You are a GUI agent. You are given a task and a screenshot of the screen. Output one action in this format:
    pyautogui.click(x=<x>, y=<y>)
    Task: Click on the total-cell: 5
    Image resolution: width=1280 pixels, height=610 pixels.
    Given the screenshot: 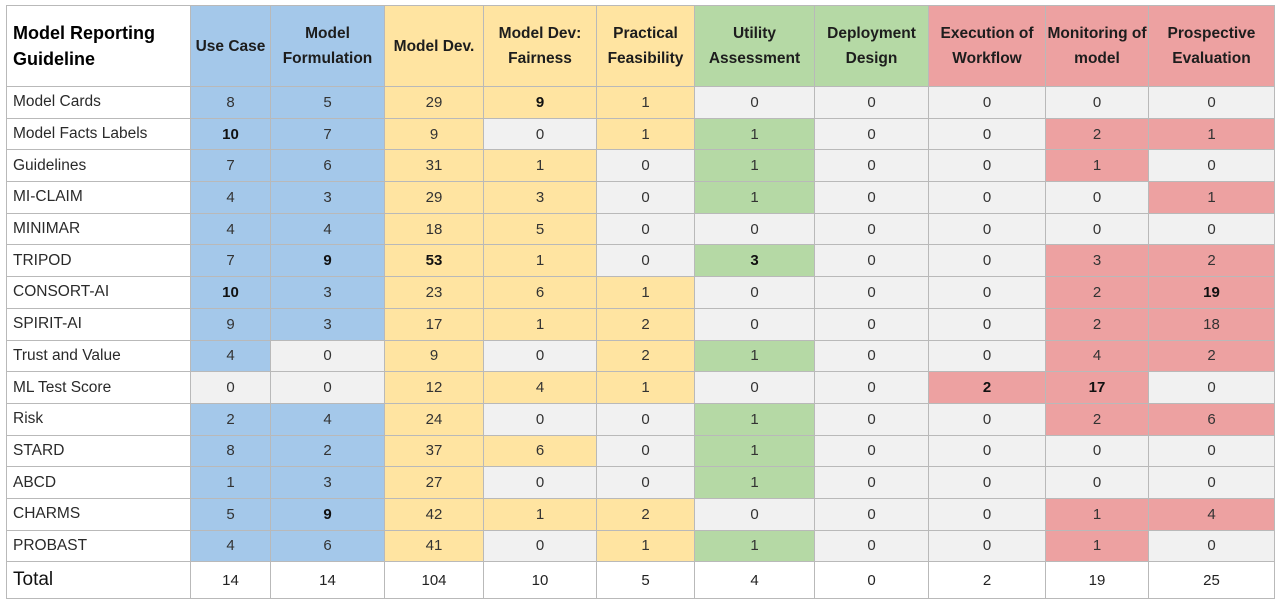 What is the action you would take?
    pyautogui.click(x=645, y=580)
    